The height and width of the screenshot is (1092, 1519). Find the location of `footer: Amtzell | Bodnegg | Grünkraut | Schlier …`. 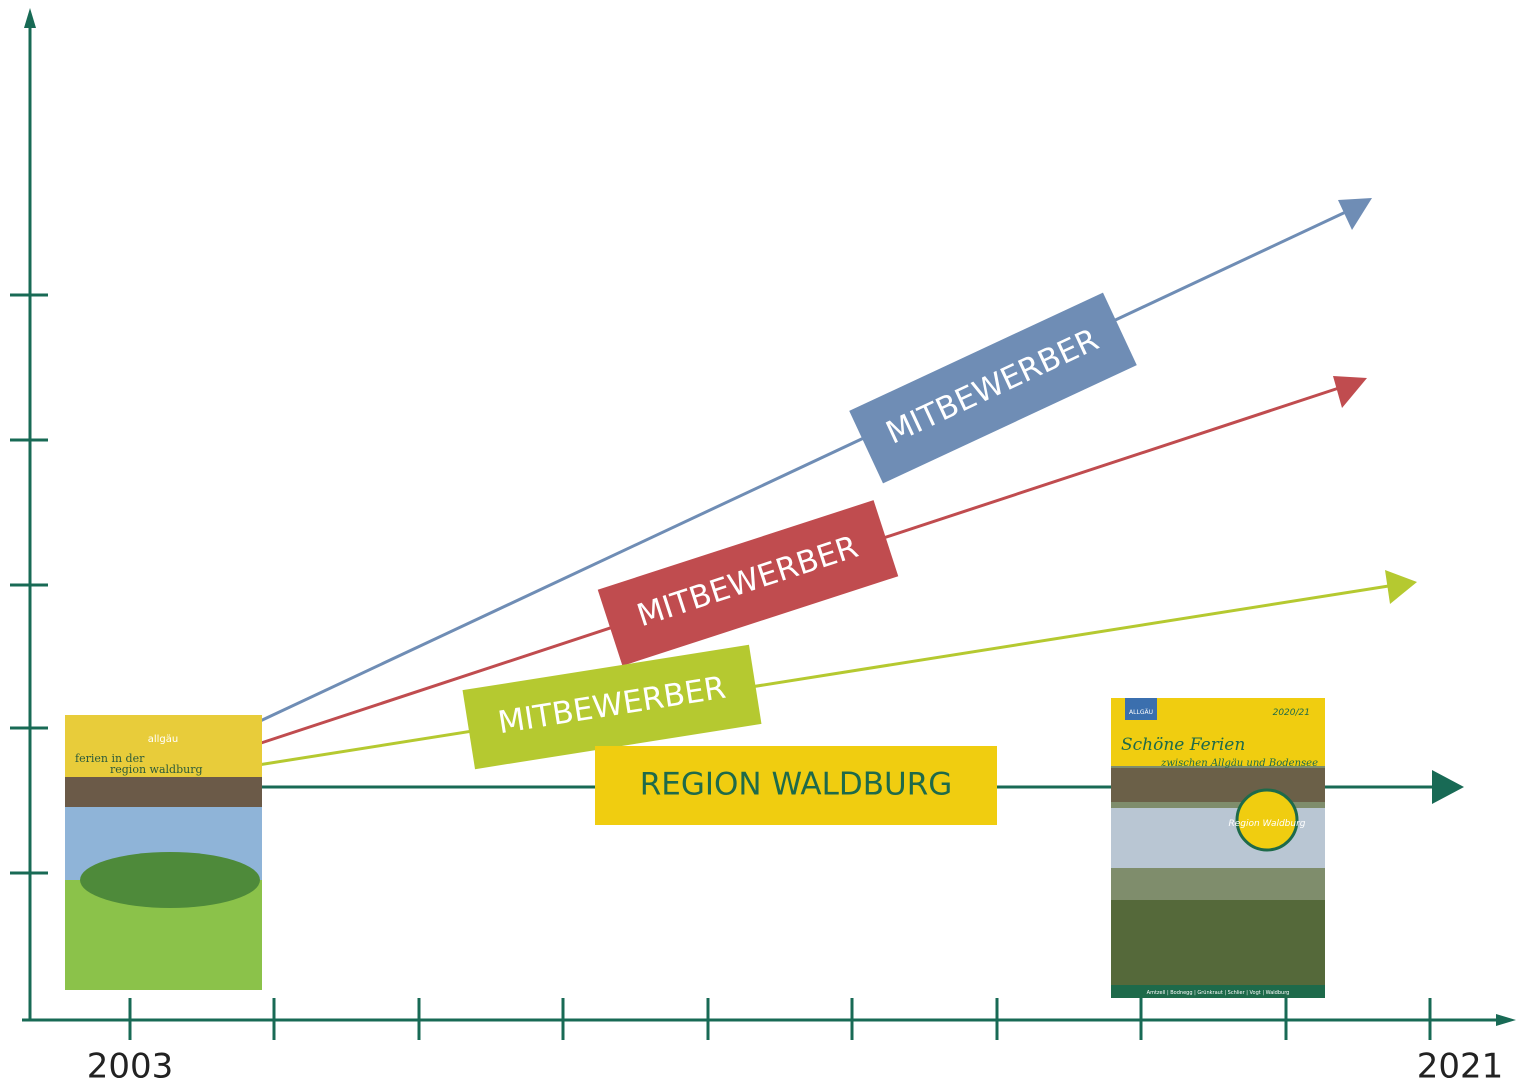

footer: Amtzell | Bodnegg | Grünkraut | Schlier … is located at coordinates (1218, 993).